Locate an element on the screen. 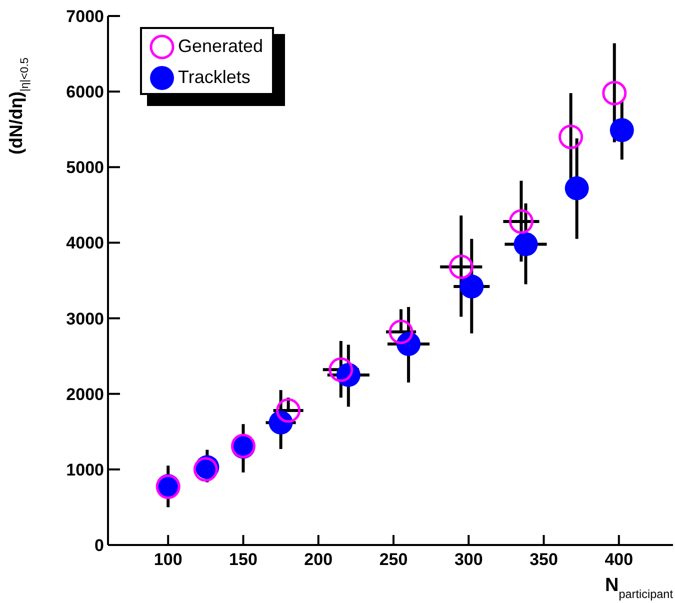 The image size is (675, 603). legend-label: Tracklets is located at coordinates (214, 77).